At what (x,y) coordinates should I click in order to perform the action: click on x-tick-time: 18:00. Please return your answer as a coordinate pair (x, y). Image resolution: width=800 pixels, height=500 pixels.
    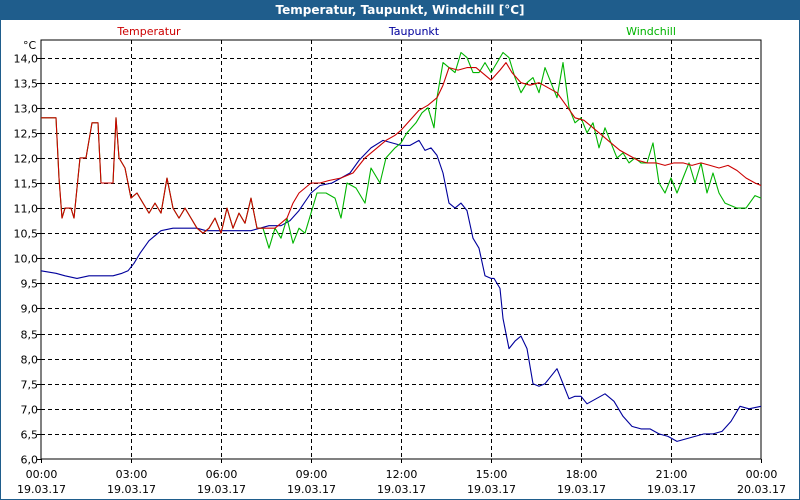
    Looking at the image, I should click on (582, 474).